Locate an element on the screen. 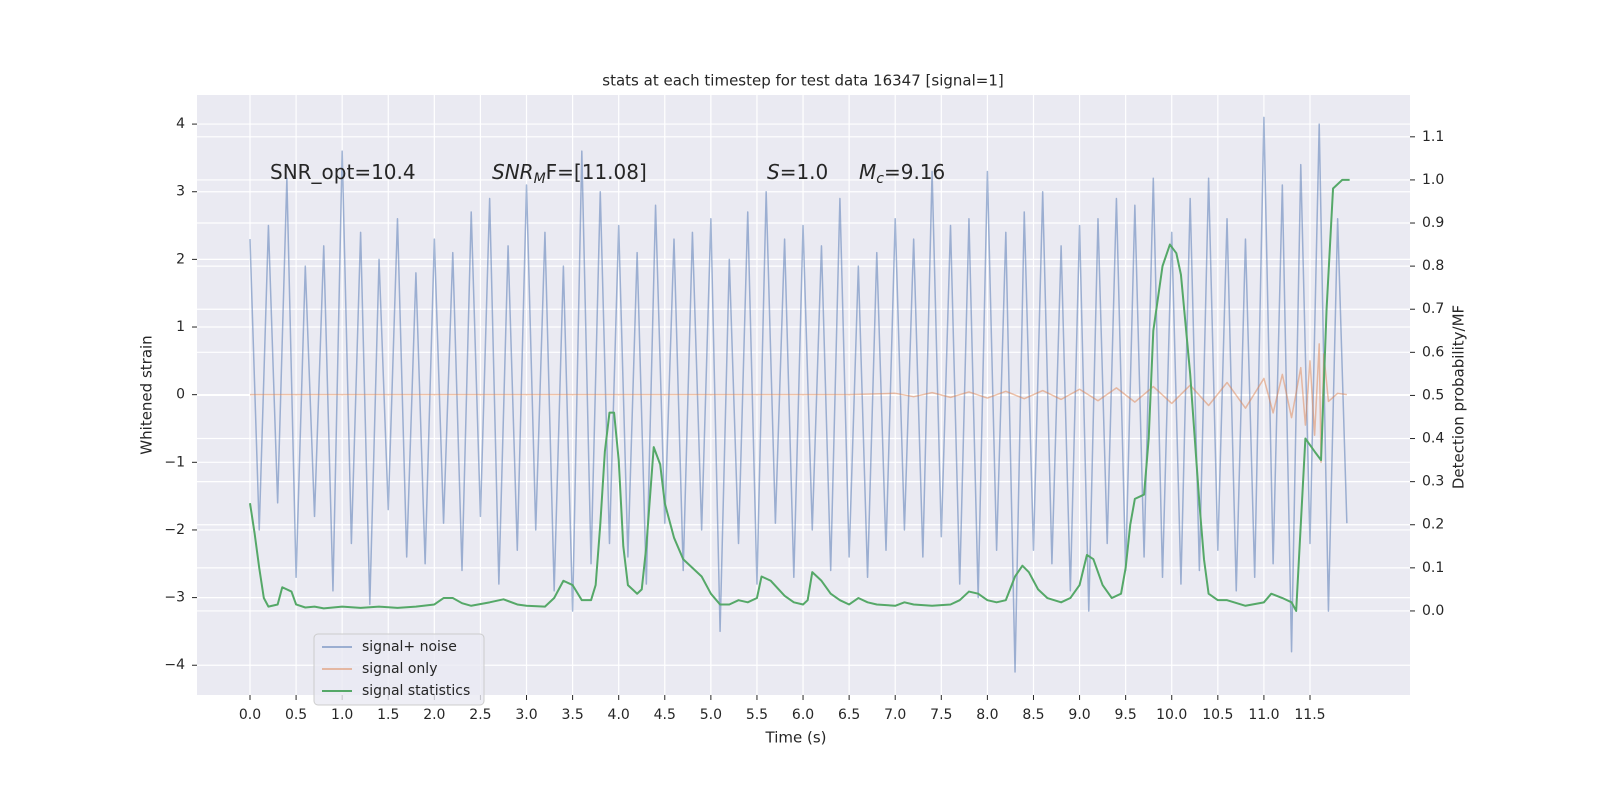 This screenshot has width=1600, height=800. y2-tick-label: 0.2 is located at coordinates (1433, 525).